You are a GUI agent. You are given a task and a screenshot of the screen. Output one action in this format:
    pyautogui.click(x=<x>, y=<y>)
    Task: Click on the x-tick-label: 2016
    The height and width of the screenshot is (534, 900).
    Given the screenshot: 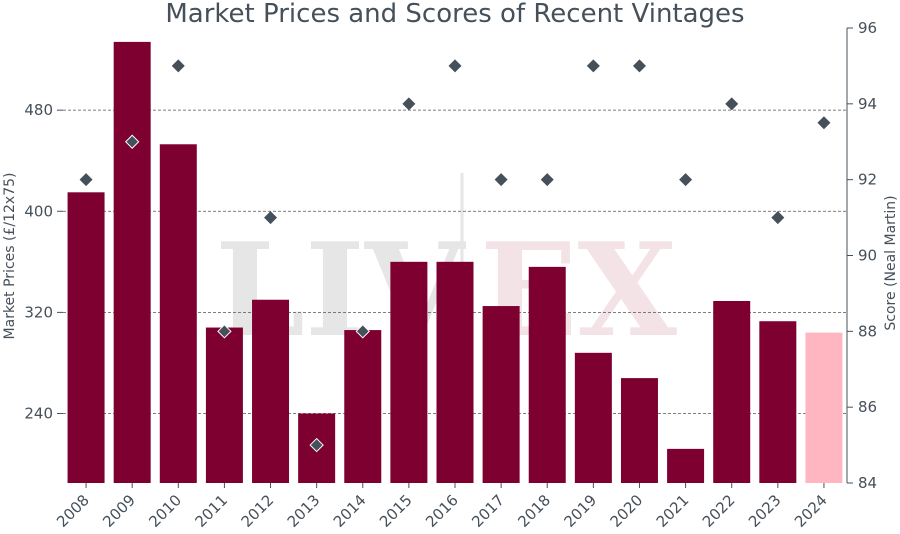 What is the action you would take?
    pyautogui.click(x=442, y=511)
    